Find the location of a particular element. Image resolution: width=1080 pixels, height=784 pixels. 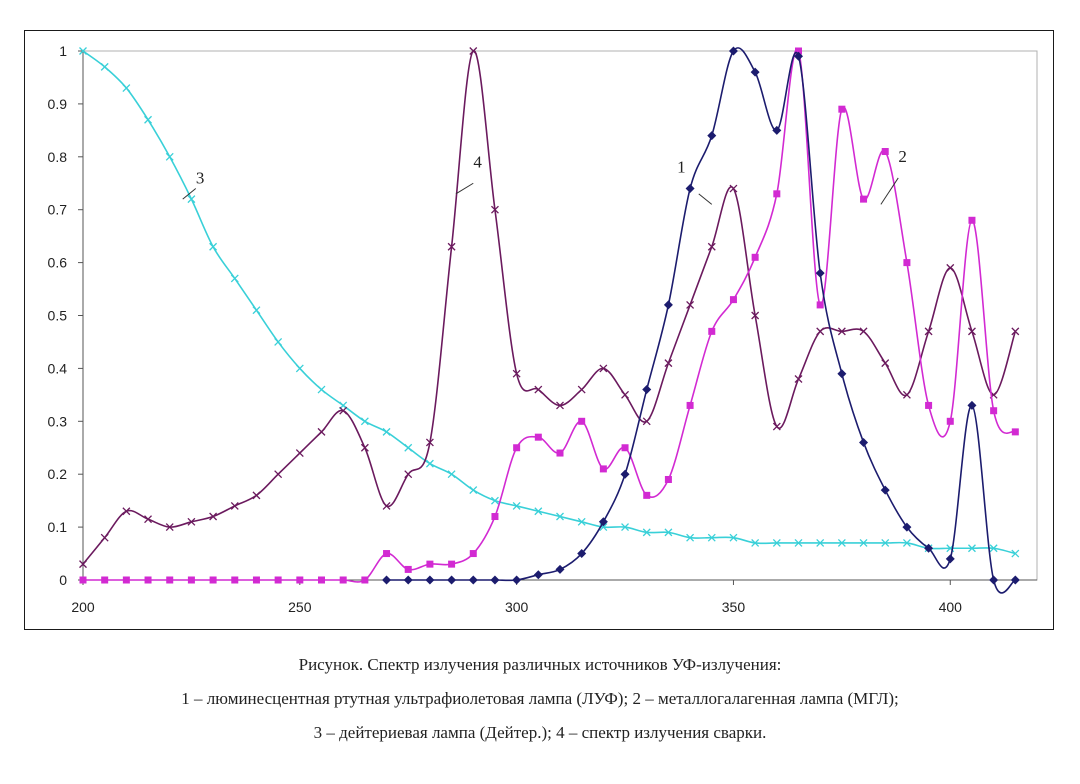

series-labels: 3 4 2 1 is located at coordinates (544, 176).